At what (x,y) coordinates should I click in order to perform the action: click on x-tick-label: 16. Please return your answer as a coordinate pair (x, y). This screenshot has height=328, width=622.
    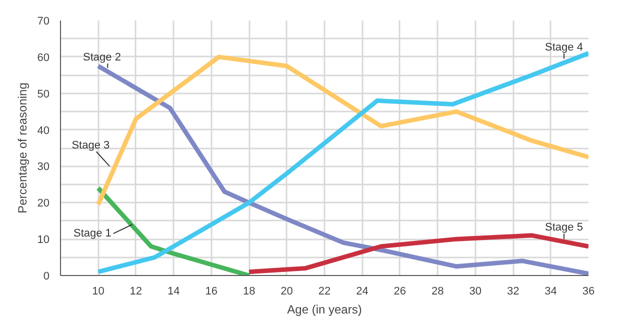
    Looking at the image, I should click on (211, 292).